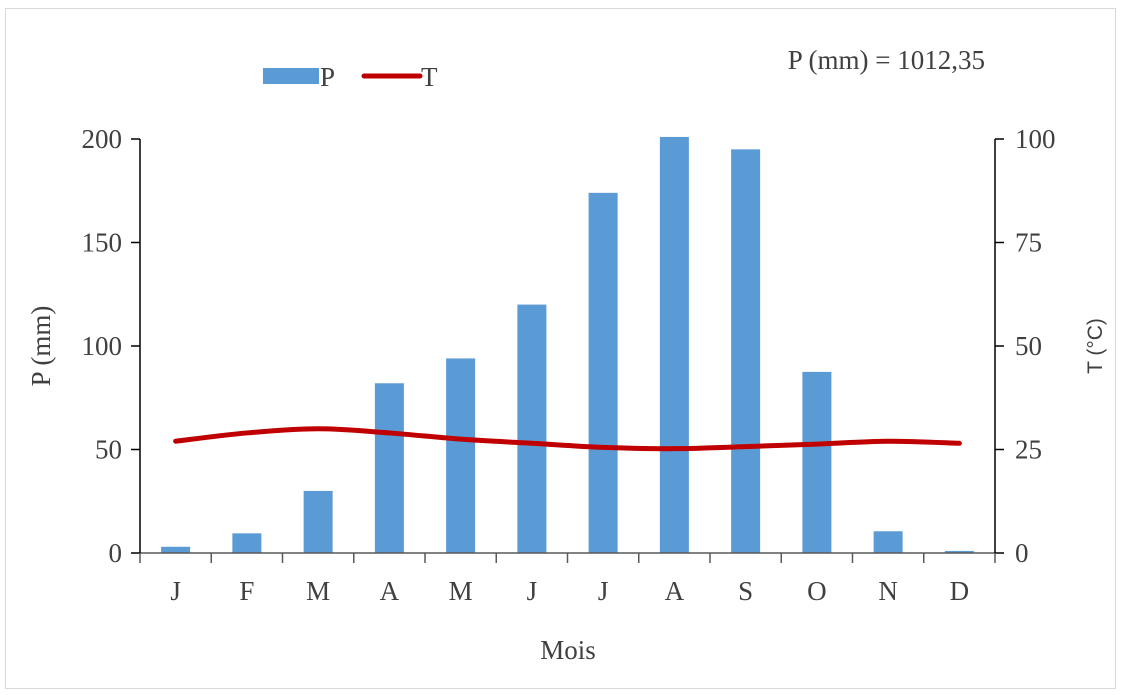  What do you see at coordinates (291, 76) in the screenshot?
I see `legend-swatch-p` at bounding box center [291, 76].